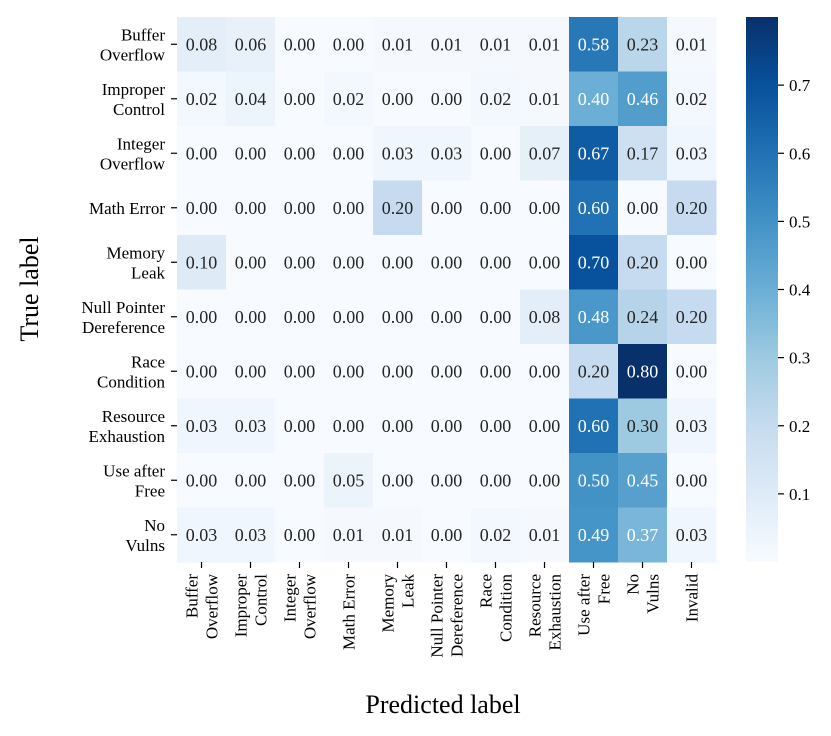  I want to click on heatmap-cell-r6-c8, so click(594, 371).